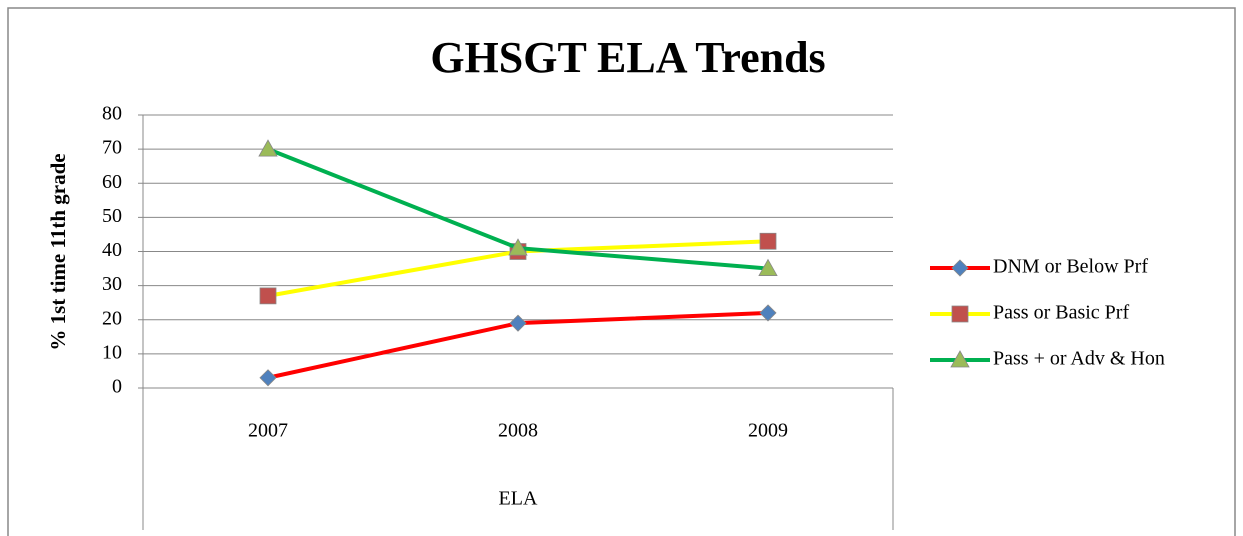  What do you see at coordinates (1061, 313) in the screenshot?
I see `legend-label: Pass or Basic Prf` at bounding box center [1061, 313].